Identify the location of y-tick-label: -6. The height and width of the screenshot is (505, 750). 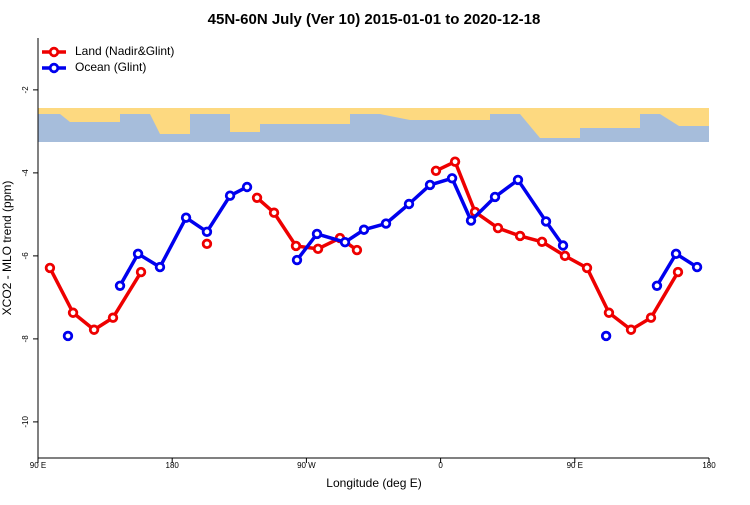
(25, 256).